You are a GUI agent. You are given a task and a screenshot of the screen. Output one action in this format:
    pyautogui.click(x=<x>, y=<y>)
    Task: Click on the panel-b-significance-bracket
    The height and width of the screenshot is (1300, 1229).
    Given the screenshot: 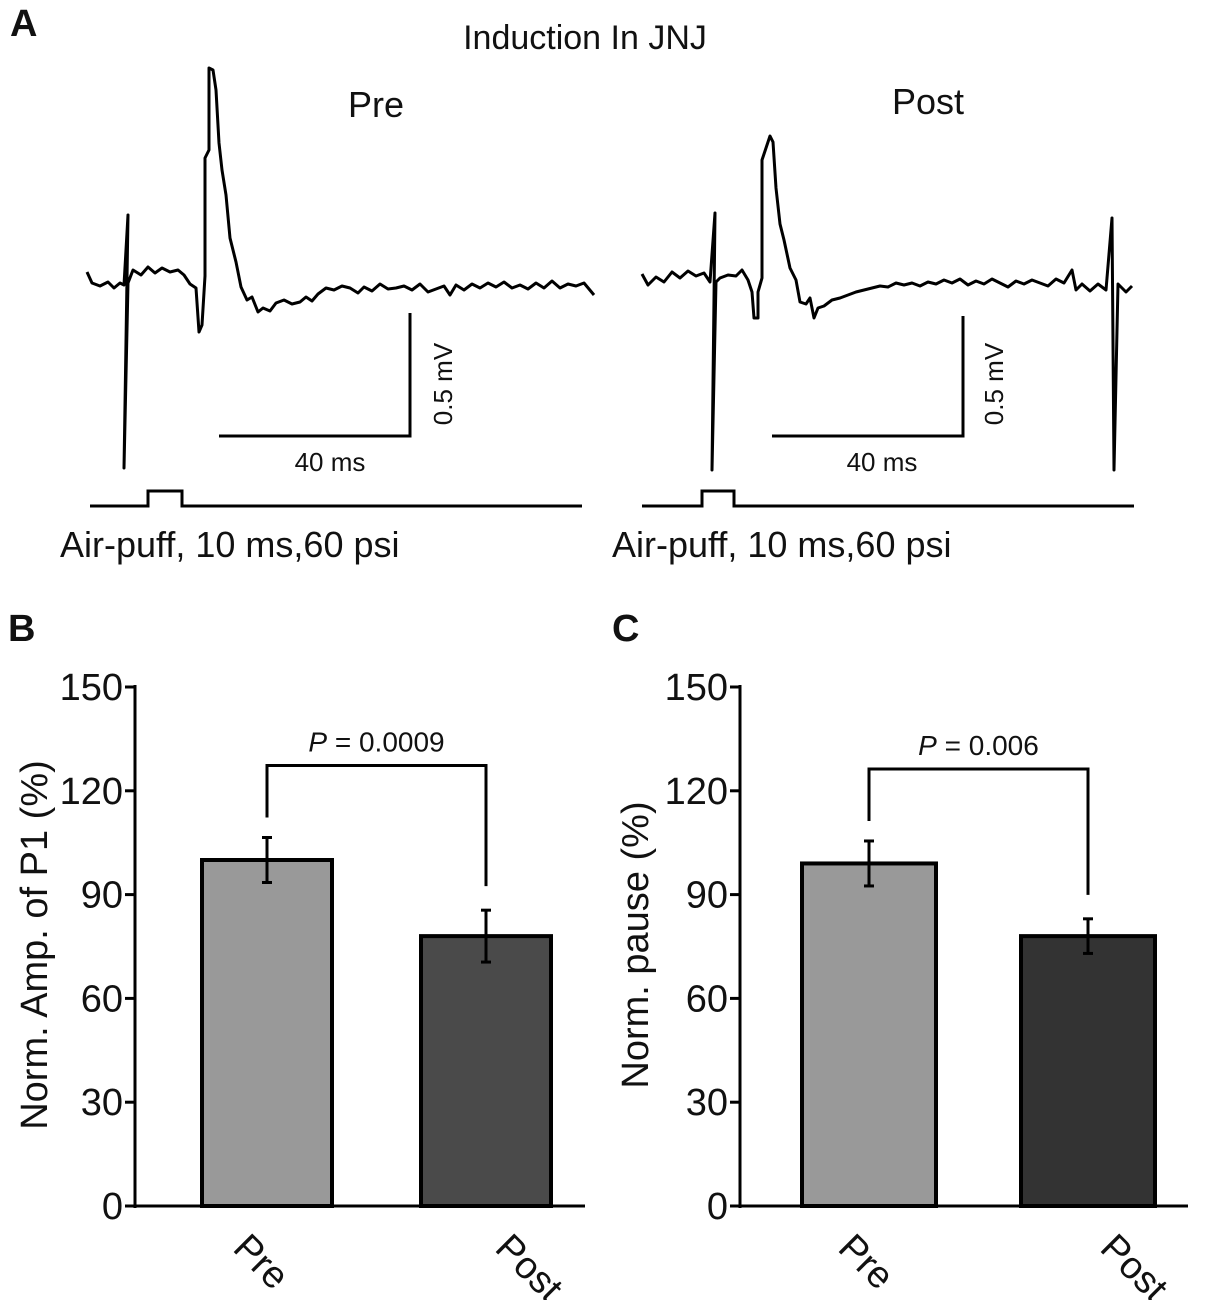 What is the action you would take?
    pyautogui.click(x=376, y=825)
    